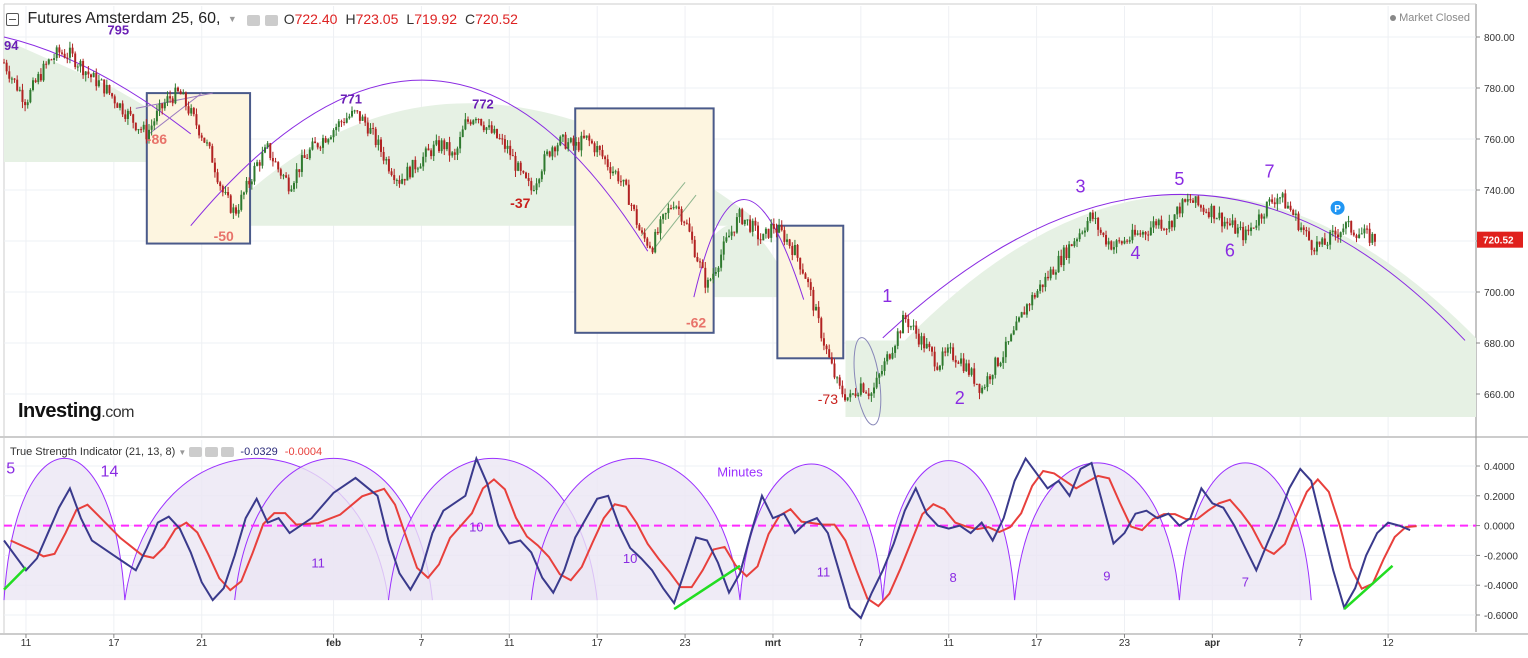 The image size is (1528, 658). What do you see at coordinates (1081, 187) in the screenshot?
I see `wave-annotation: 3` at bounding box center [1081, 187].